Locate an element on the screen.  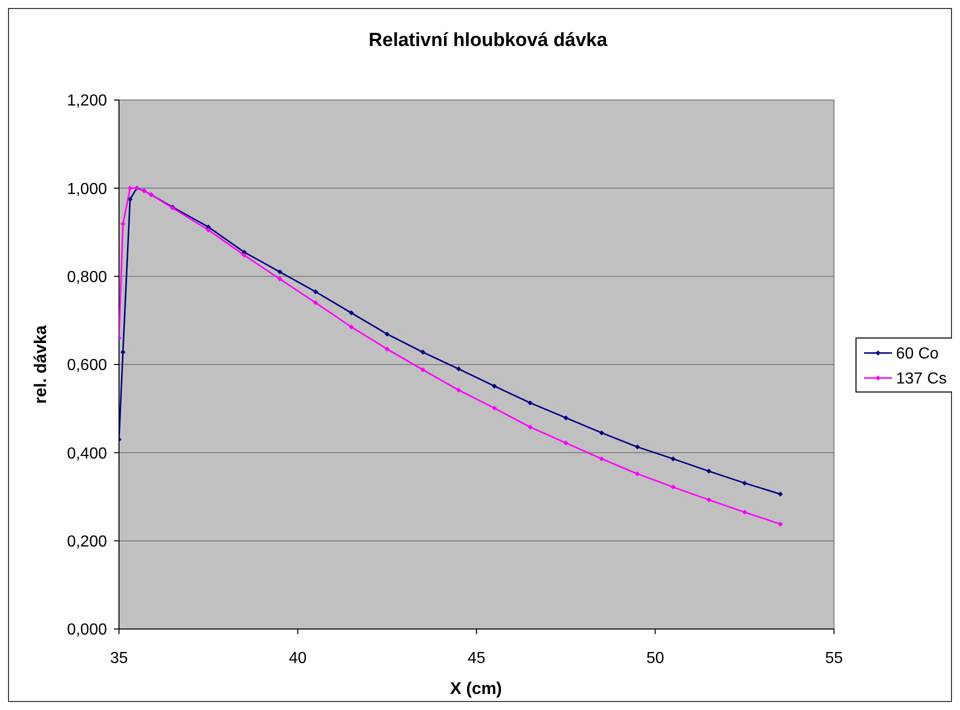
chart-title: Relativní hloubková dávka is located at coordinates (488, 40).